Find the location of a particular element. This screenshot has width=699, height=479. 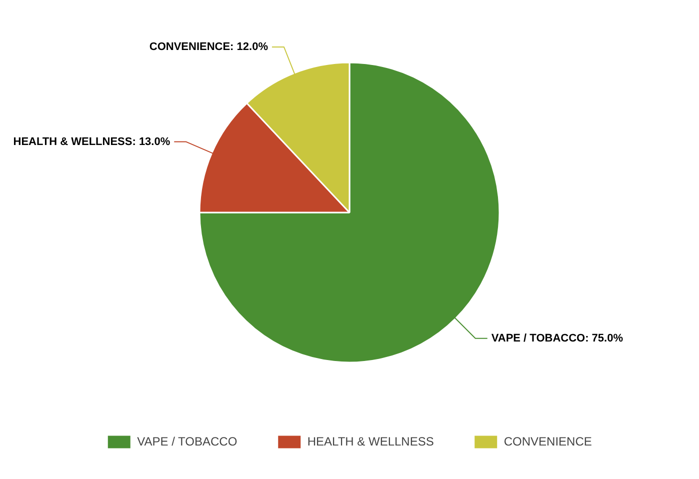

data-label: HEALTH & WELLNESS: 13.0% is located at coordinates (91, 142).